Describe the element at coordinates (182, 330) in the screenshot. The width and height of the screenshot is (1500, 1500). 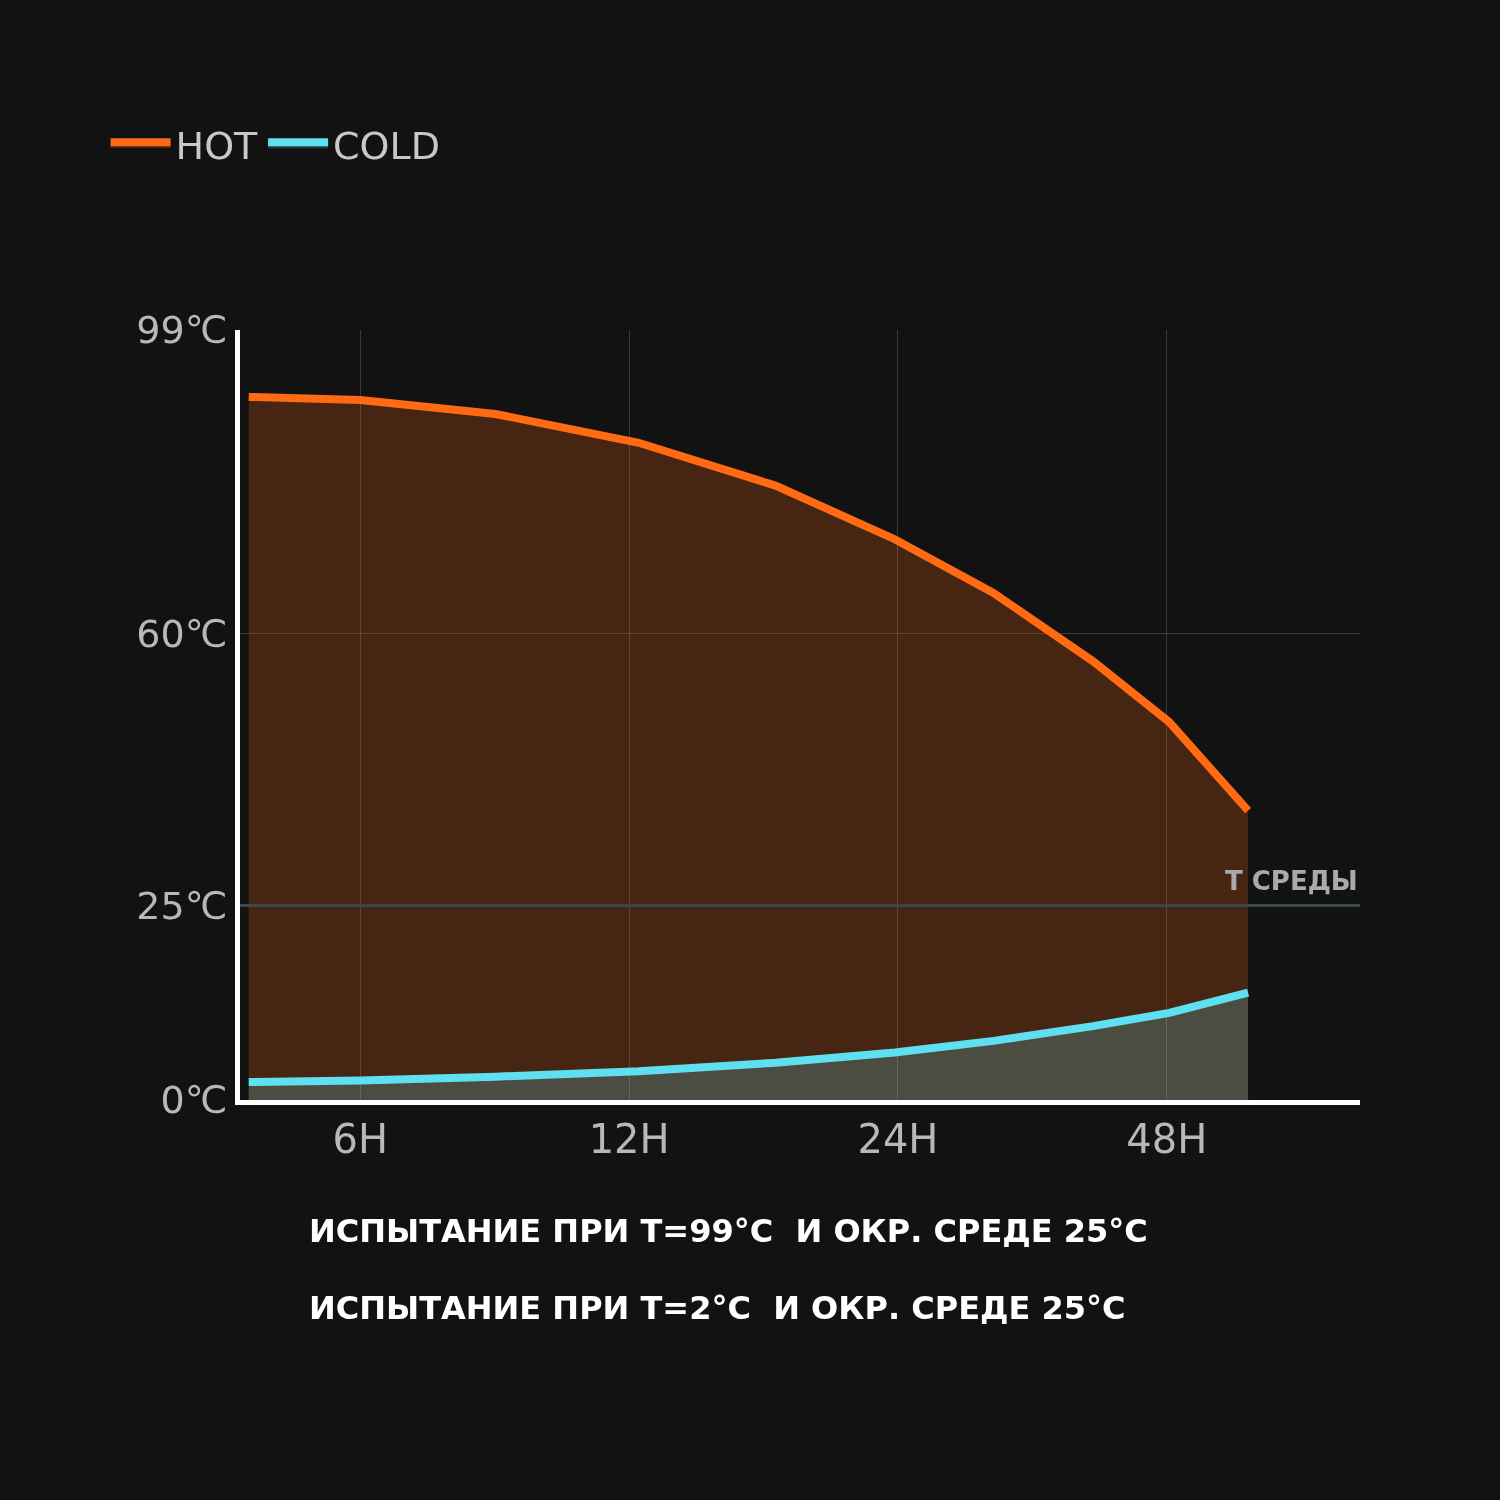
I see `y-tick-label: 99℃` at that location.